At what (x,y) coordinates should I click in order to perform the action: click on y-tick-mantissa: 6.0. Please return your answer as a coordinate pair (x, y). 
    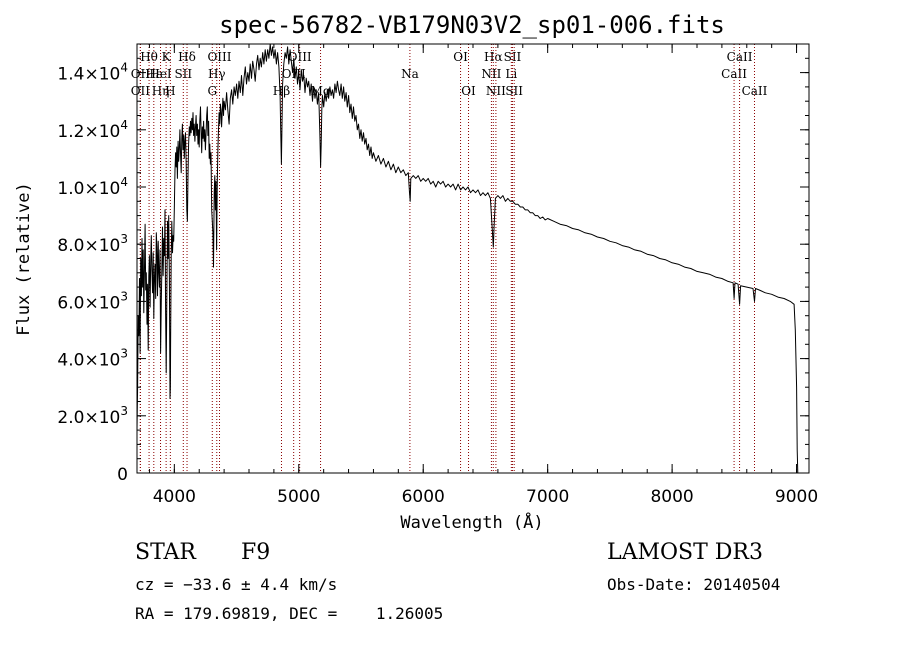
    Looking at the image, I should click on (70, 303).